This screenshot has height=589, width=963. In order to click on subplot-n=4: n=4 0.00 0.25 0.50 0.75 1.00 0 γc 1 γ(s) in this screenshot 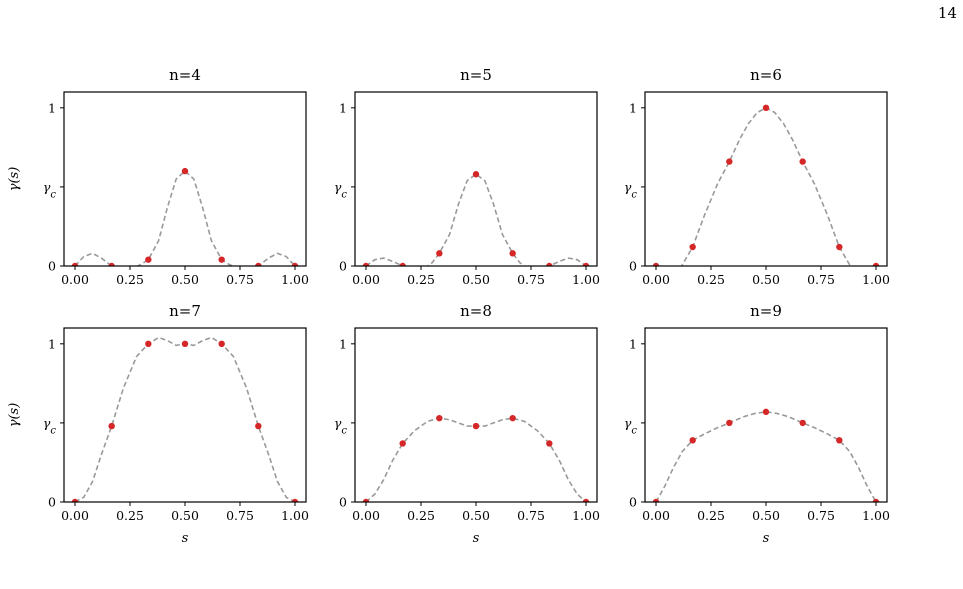, I will do `click(158, 176)`.